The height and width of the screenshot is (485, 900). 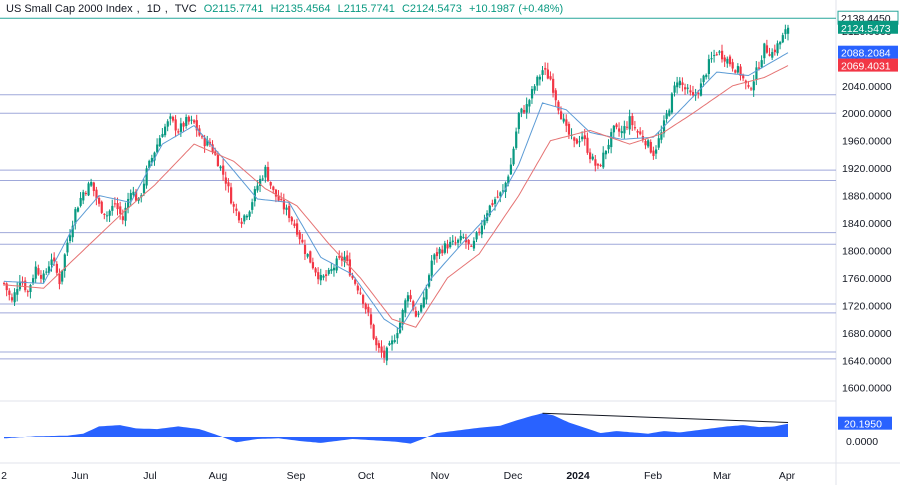 I want to click on x-tick-label: 2024, so click(x=578, y=476).